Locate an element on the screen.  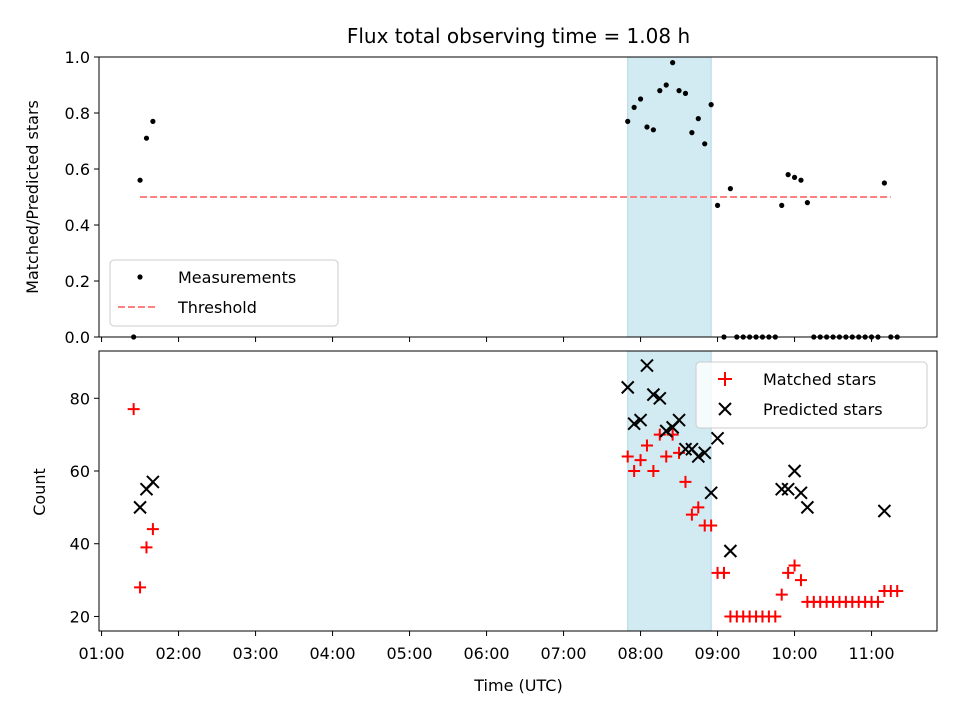
top-y-tick-label: 0.4 is located at coordinates (77, 225).